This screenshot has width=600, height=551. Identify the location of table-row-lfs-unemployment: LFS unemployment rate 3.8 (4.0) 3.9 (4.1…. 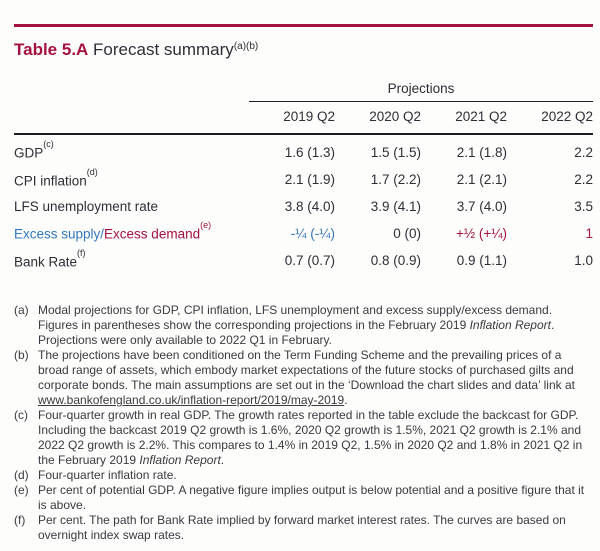
(303, 206).